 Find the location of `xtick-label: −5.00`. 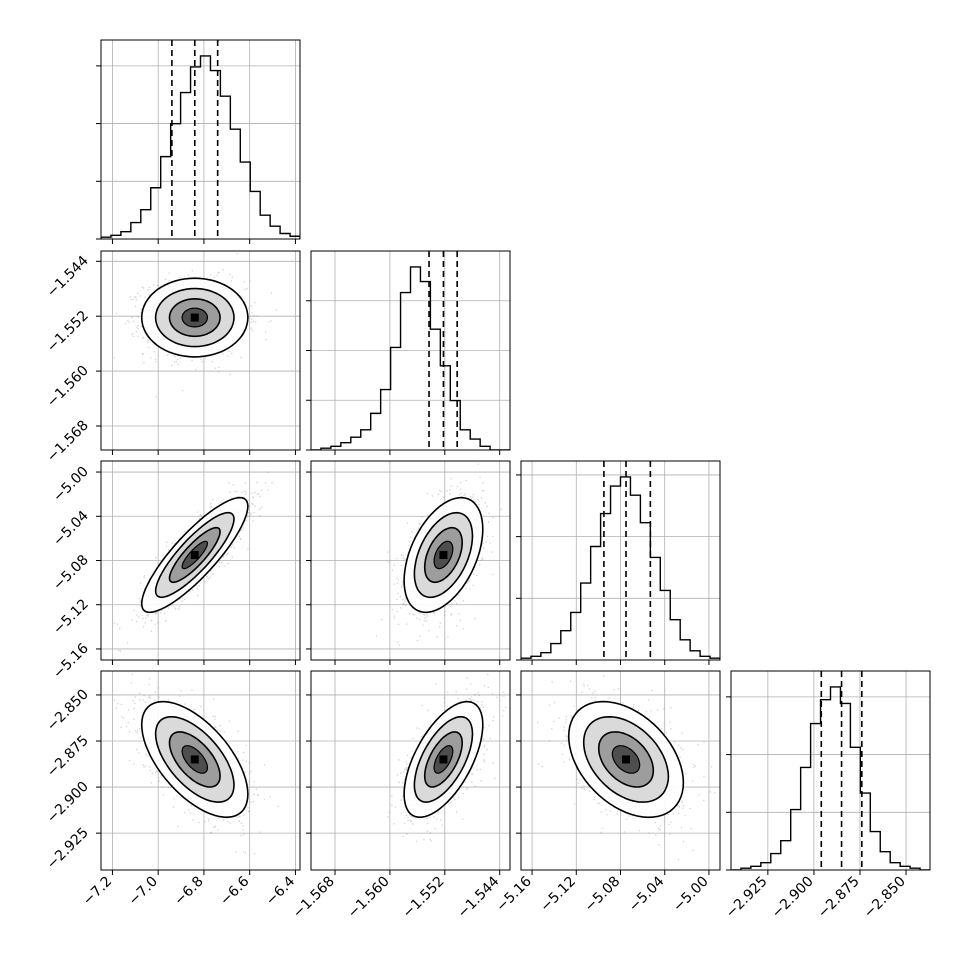

xtick-label: −5.00 is located at coordinates (691, 895).